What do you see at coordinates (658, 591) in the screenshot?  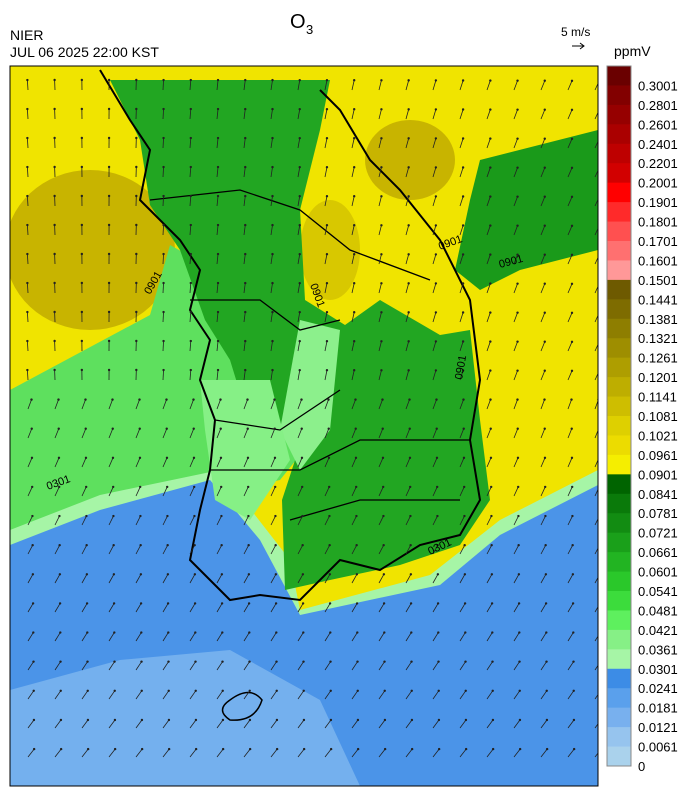 I see `colorbar-label: 0.0541` at bounding box center [658, 591].